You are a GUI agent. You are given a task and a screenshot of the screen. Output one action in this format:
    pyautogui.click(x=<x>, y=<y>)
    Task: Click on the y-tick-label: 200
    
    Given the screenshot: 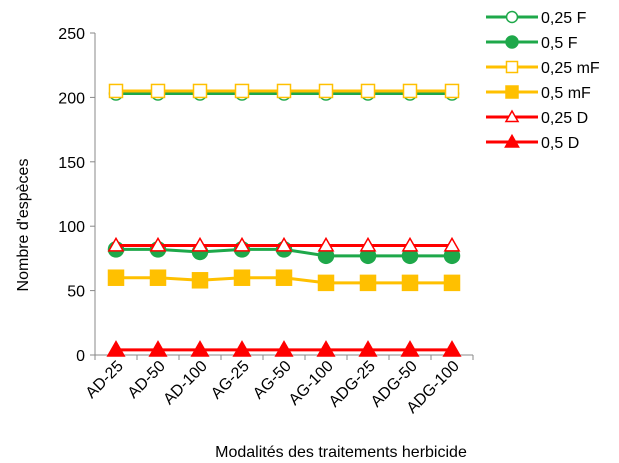 What is the action you would take?
    pyautogui.click(x=71, y=98)
    